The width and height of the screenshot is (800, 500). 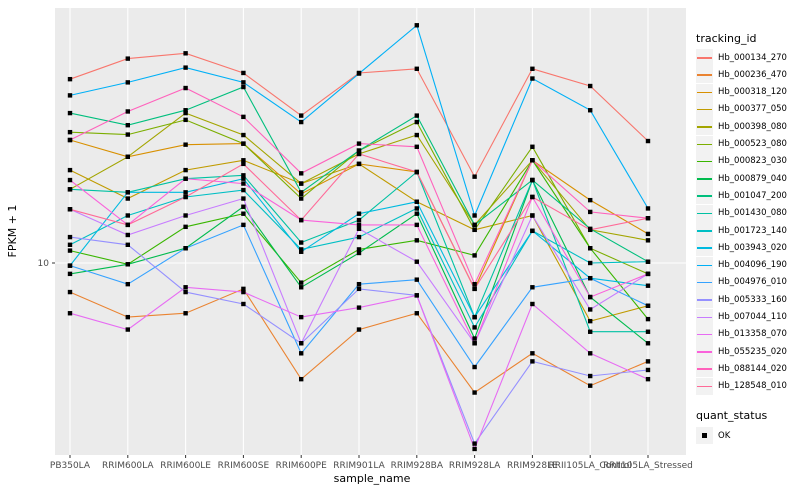 I want to click on point-Hb_000523_080-RRIM928LE, so click(x=532, y=146).